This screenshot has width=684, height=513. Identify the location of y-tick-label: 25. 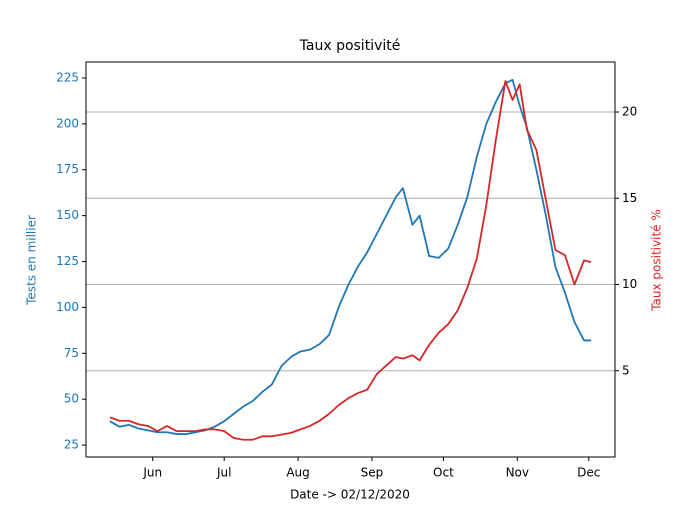
(71, 445).